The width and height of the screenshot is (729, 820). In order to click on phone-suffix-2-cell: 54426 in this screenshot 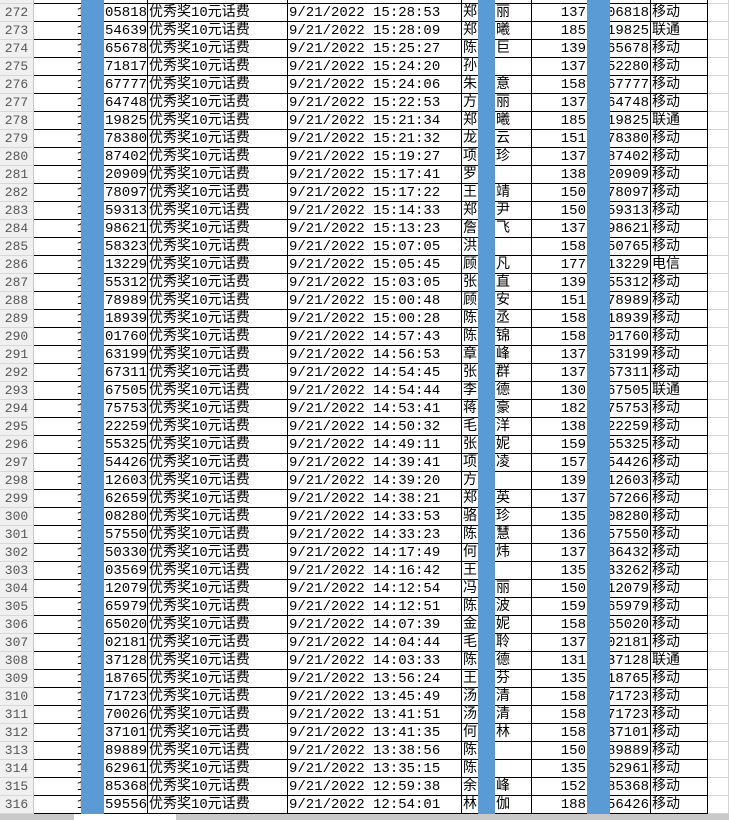, I will do `click(619, 463)`.